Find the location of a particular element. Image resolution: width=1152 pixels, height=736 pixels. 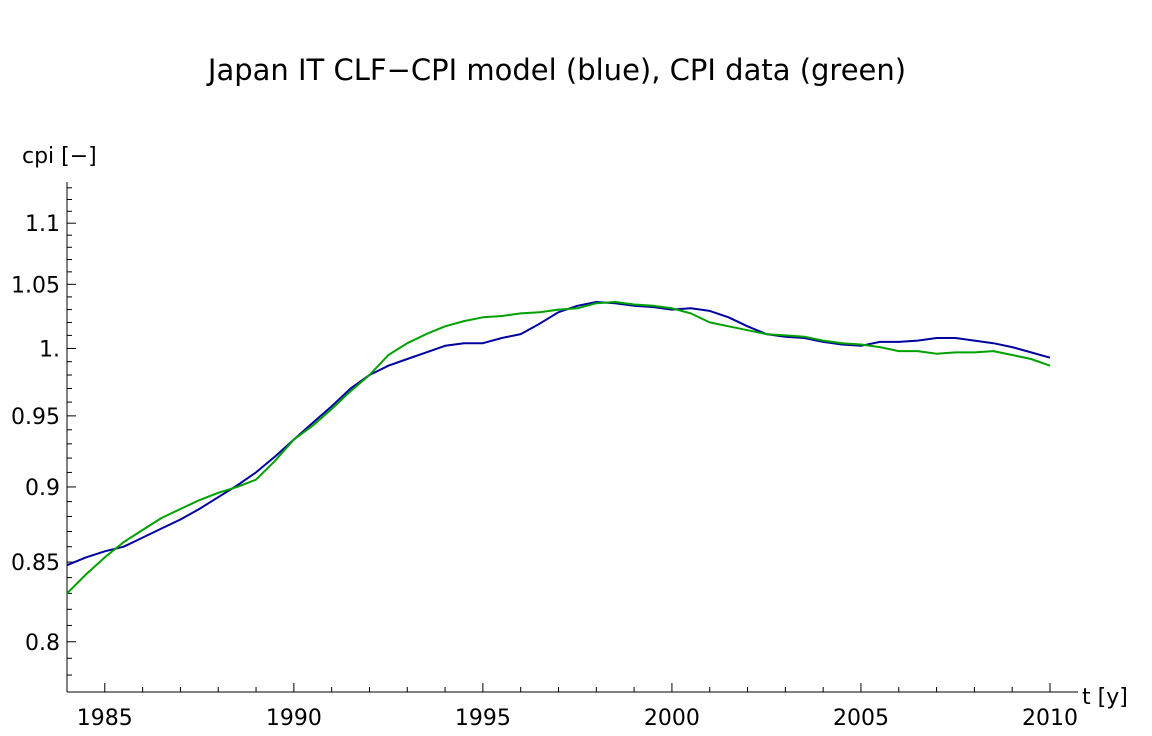

y-tick-label: 1.05 is located at coordinates (35, 285).